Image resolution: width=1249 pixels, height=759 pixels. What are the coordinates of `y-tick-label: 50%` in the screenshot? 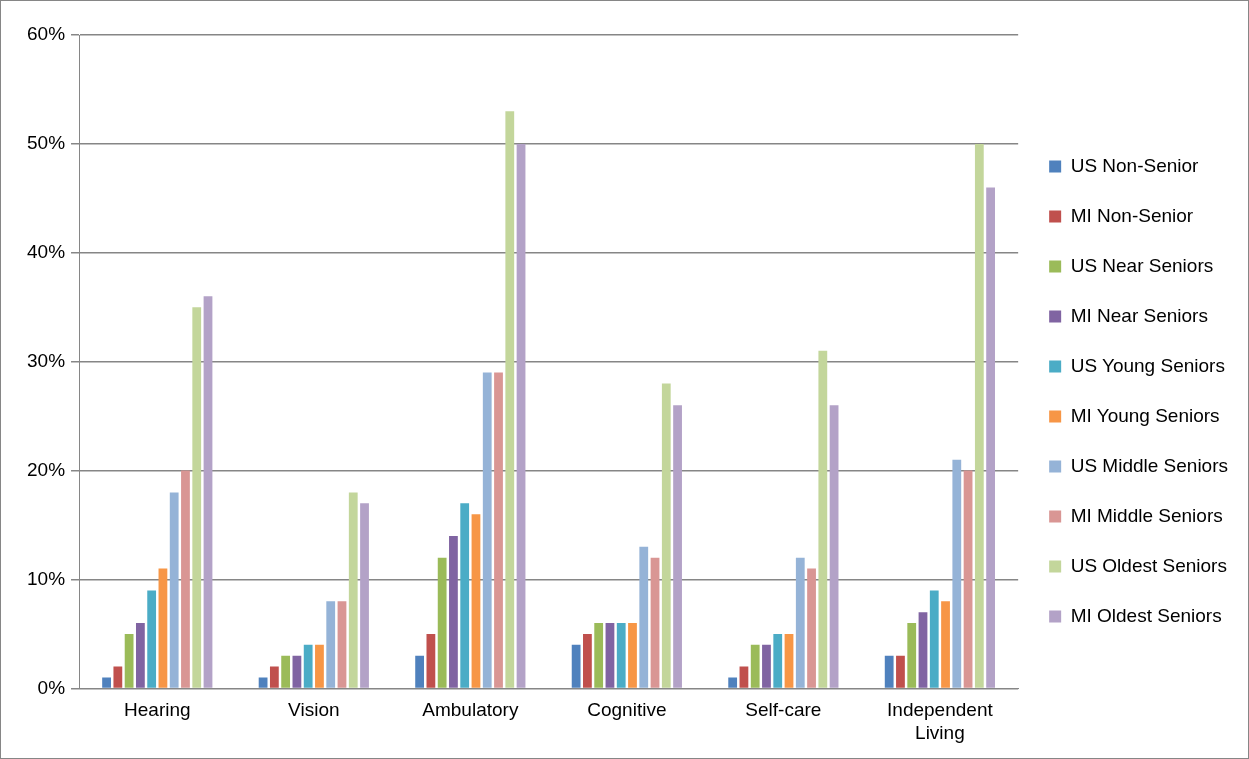 It's located at (46, 143).